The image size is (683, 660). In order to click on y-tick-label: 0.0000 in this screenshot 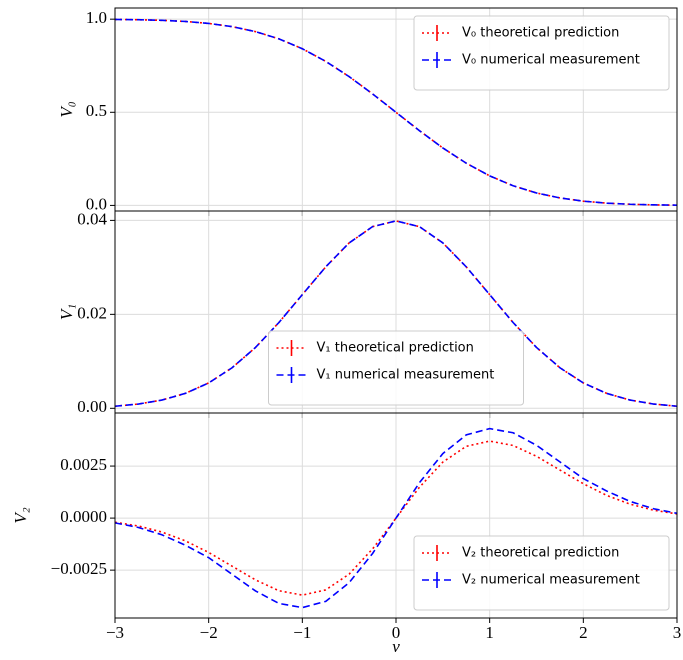, I will do `click(83, 516)`.